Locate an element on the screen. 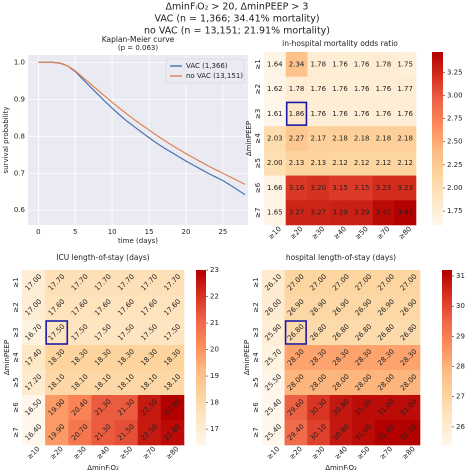 This screenshot has width=474, height=475. cell-label: 2.17 is located at coordinates (318, 139).